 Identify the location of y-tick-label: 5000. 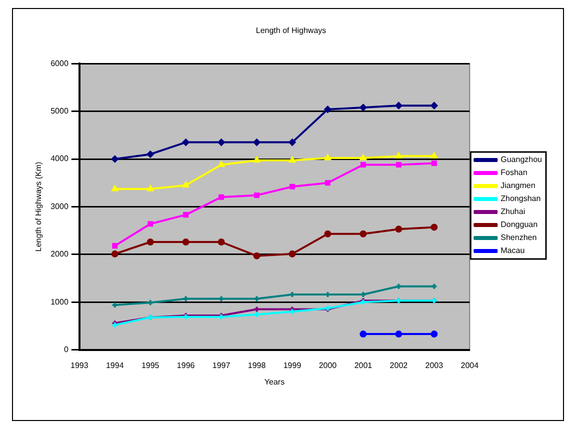
(59, 111).